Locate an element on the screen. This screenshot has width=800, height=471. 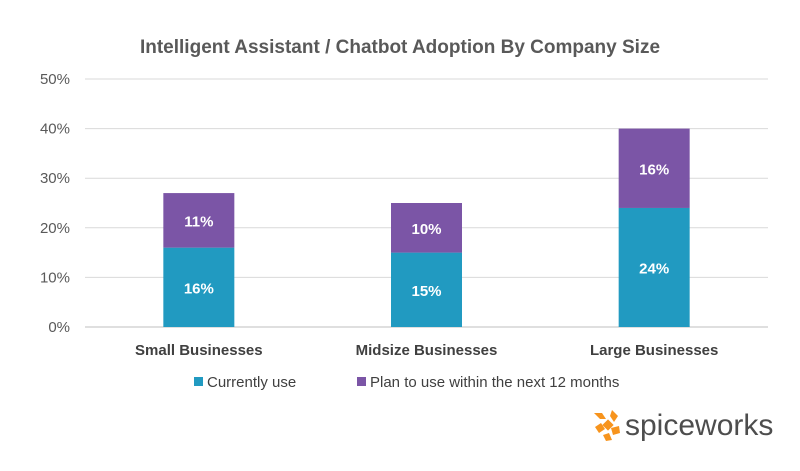
data-label: 10% is located at coordinates (426, 229).